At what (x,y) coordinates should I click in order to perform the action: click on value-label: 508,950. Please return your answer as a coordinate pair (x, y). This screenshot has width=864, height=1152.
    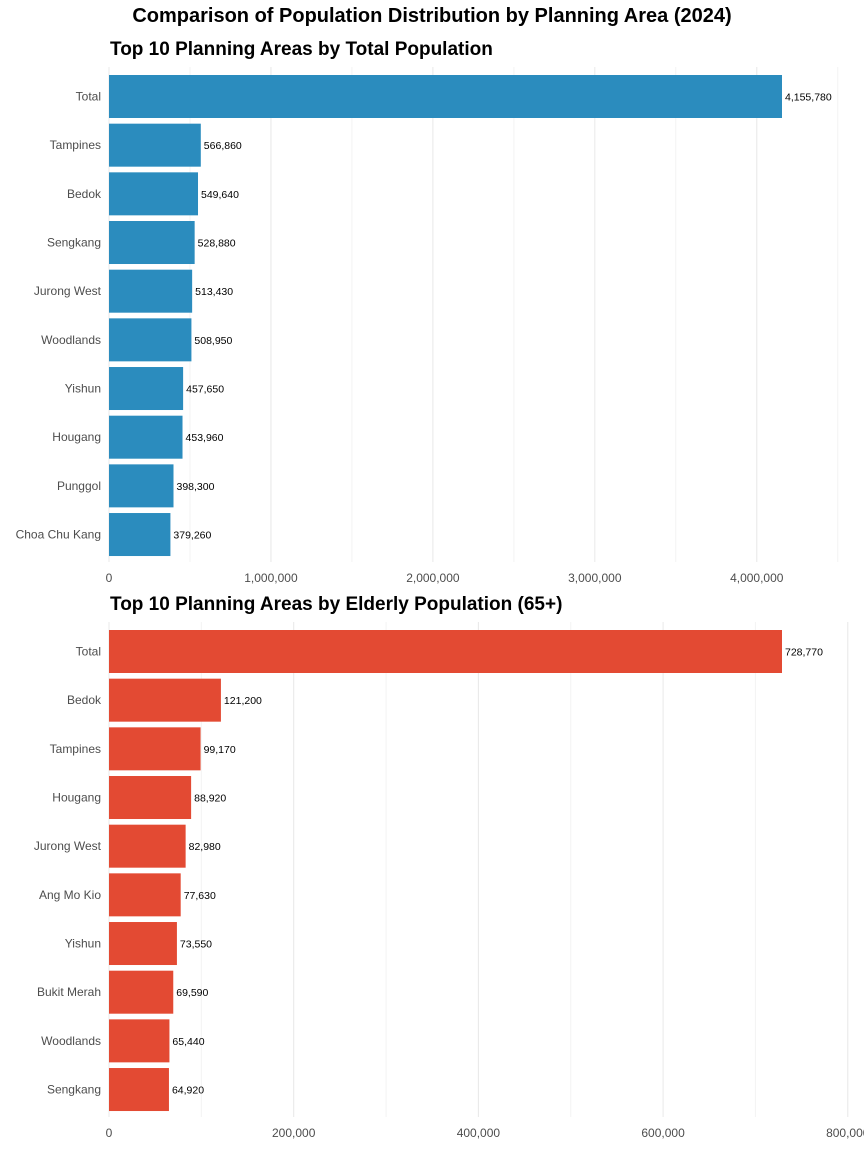
    Looking at the image, I should click on (213, 341).